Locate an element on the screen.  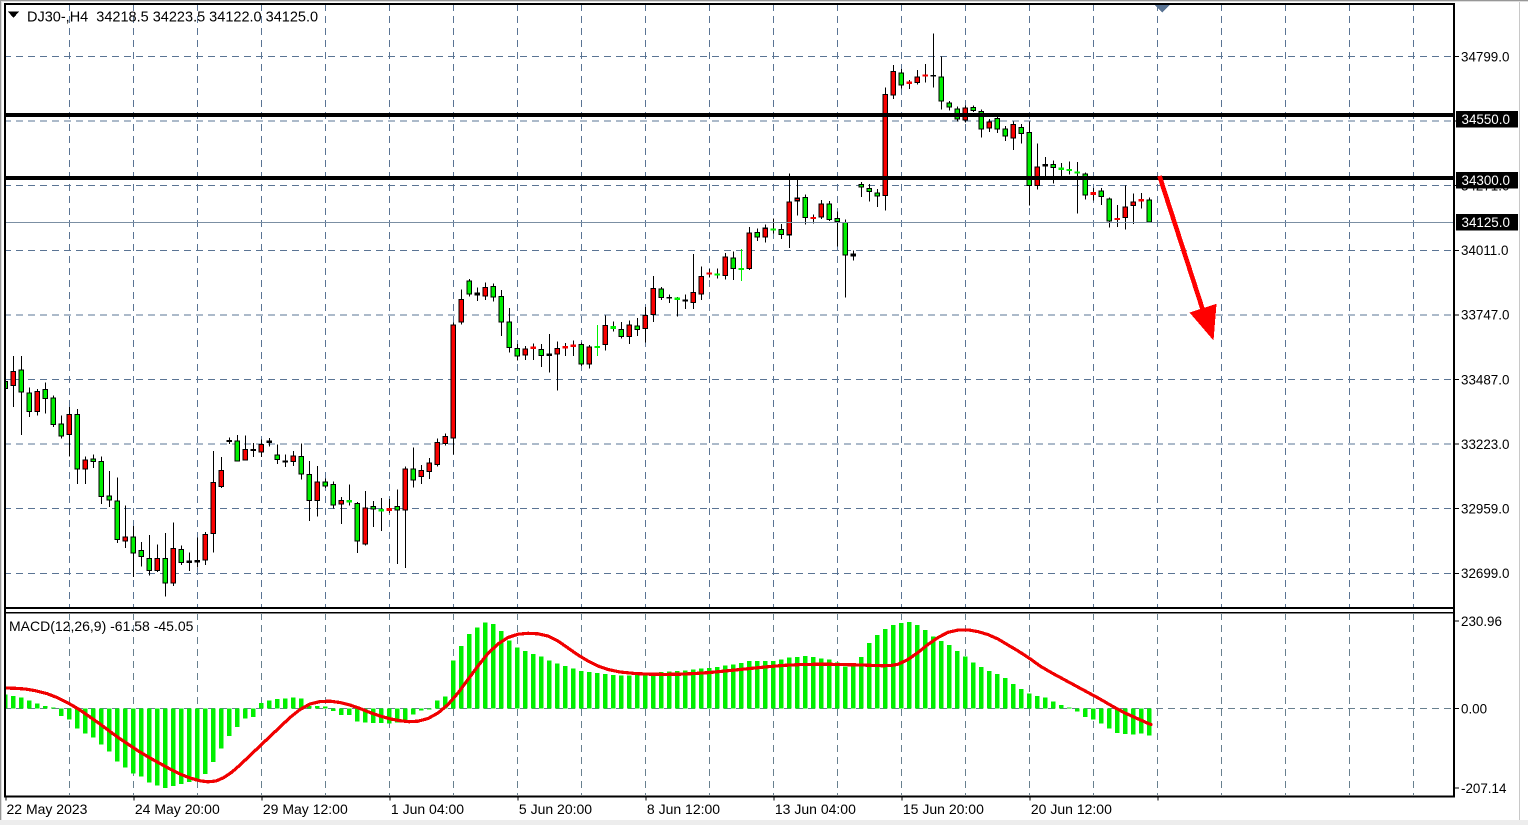
svg-text: 0.00 is located at coordinates (1474, 708).